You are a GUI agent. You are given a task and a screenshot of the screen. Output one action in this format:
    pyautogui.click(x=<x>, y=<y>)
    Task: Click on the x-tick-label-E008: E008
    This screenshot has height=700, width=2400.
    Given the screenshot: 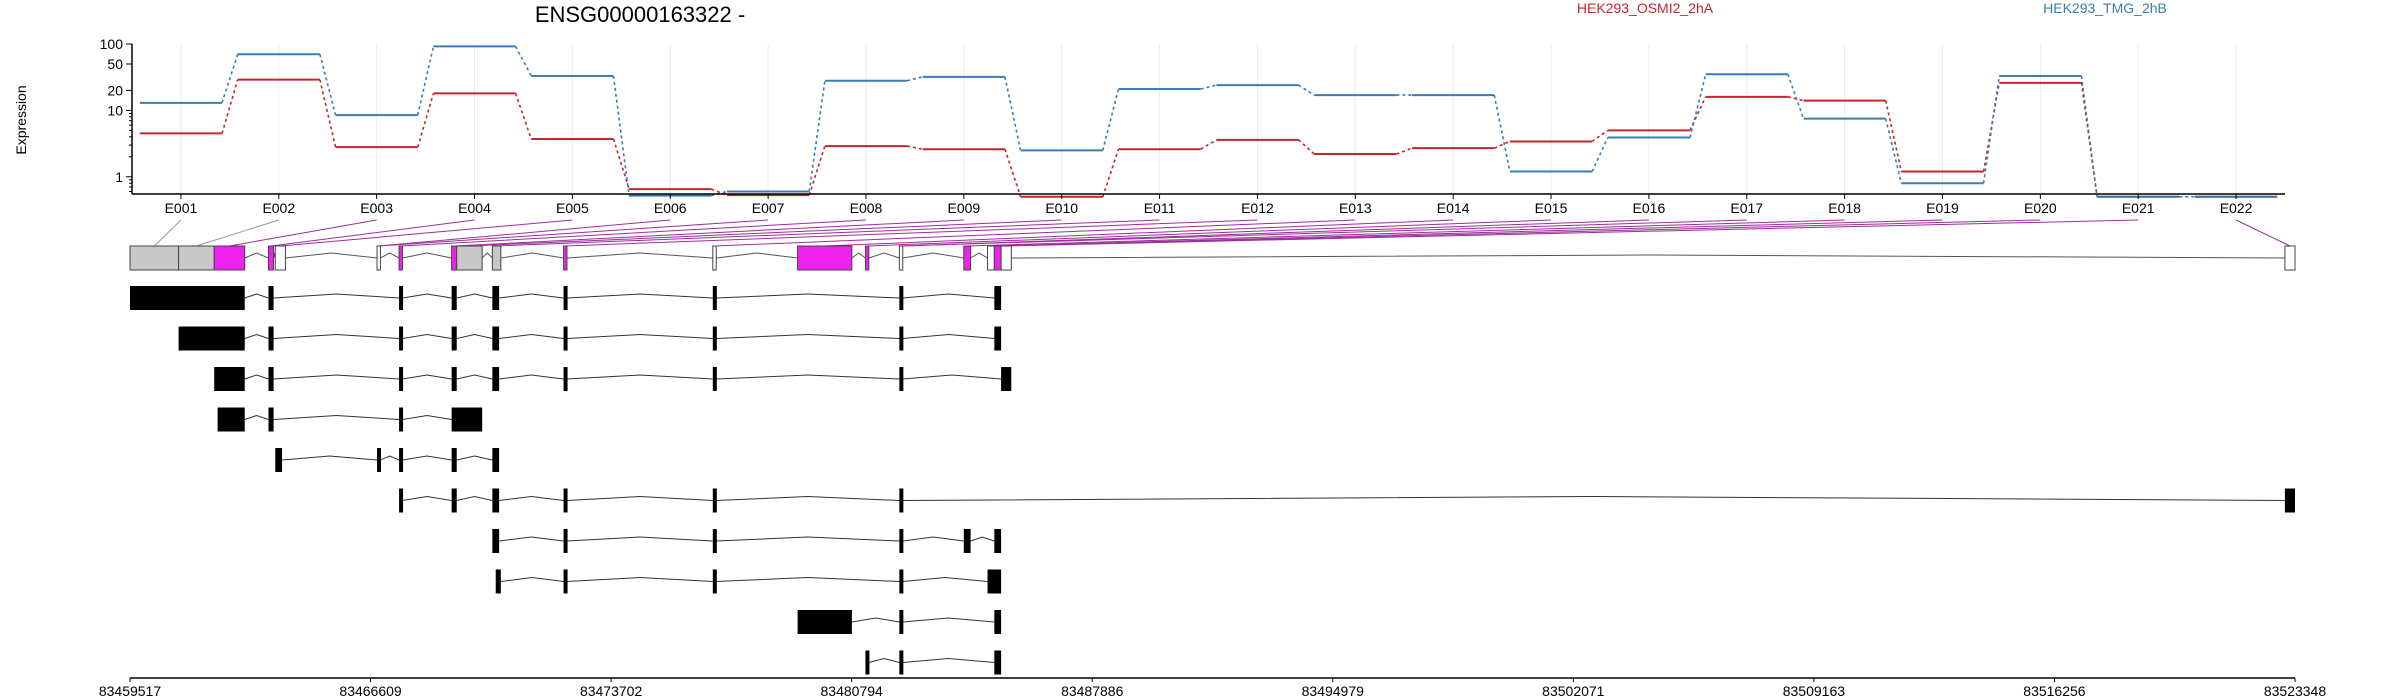 What is the action you would take?
    pyautogui.click(x=866, y=208)
    